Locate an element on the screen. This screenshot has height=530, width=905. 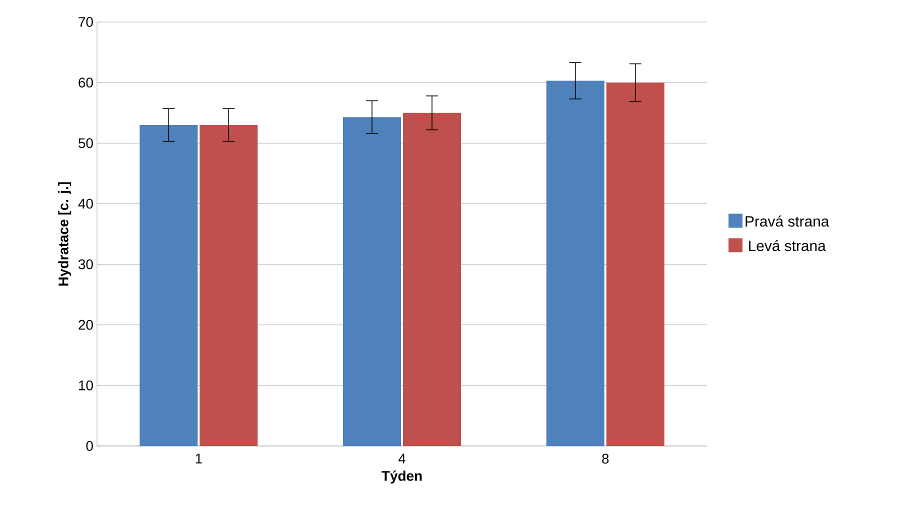
y-tick-label: 30 is located at coordinates (85, 264).